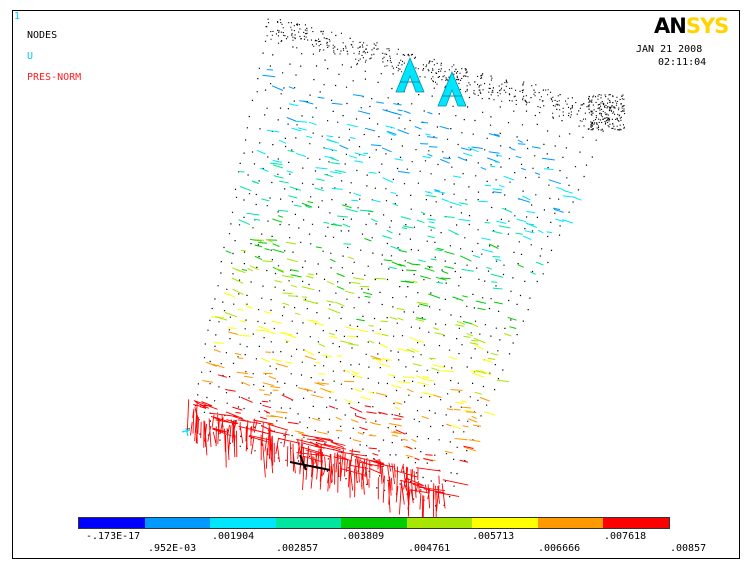  What do you see at coordinates (363, 536) in the screenshot?
I see `cb-label-4: .003809` at bounding box center [363, 536].